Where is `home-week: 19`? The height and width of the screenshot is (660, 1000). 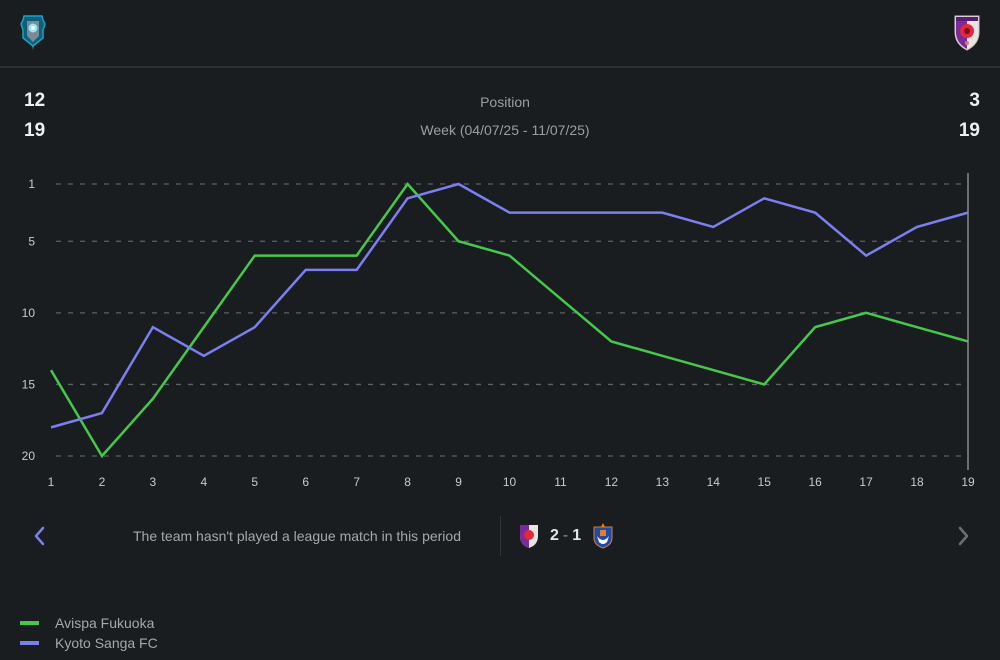
home-week: 19 is located at coordinates (35, 130).